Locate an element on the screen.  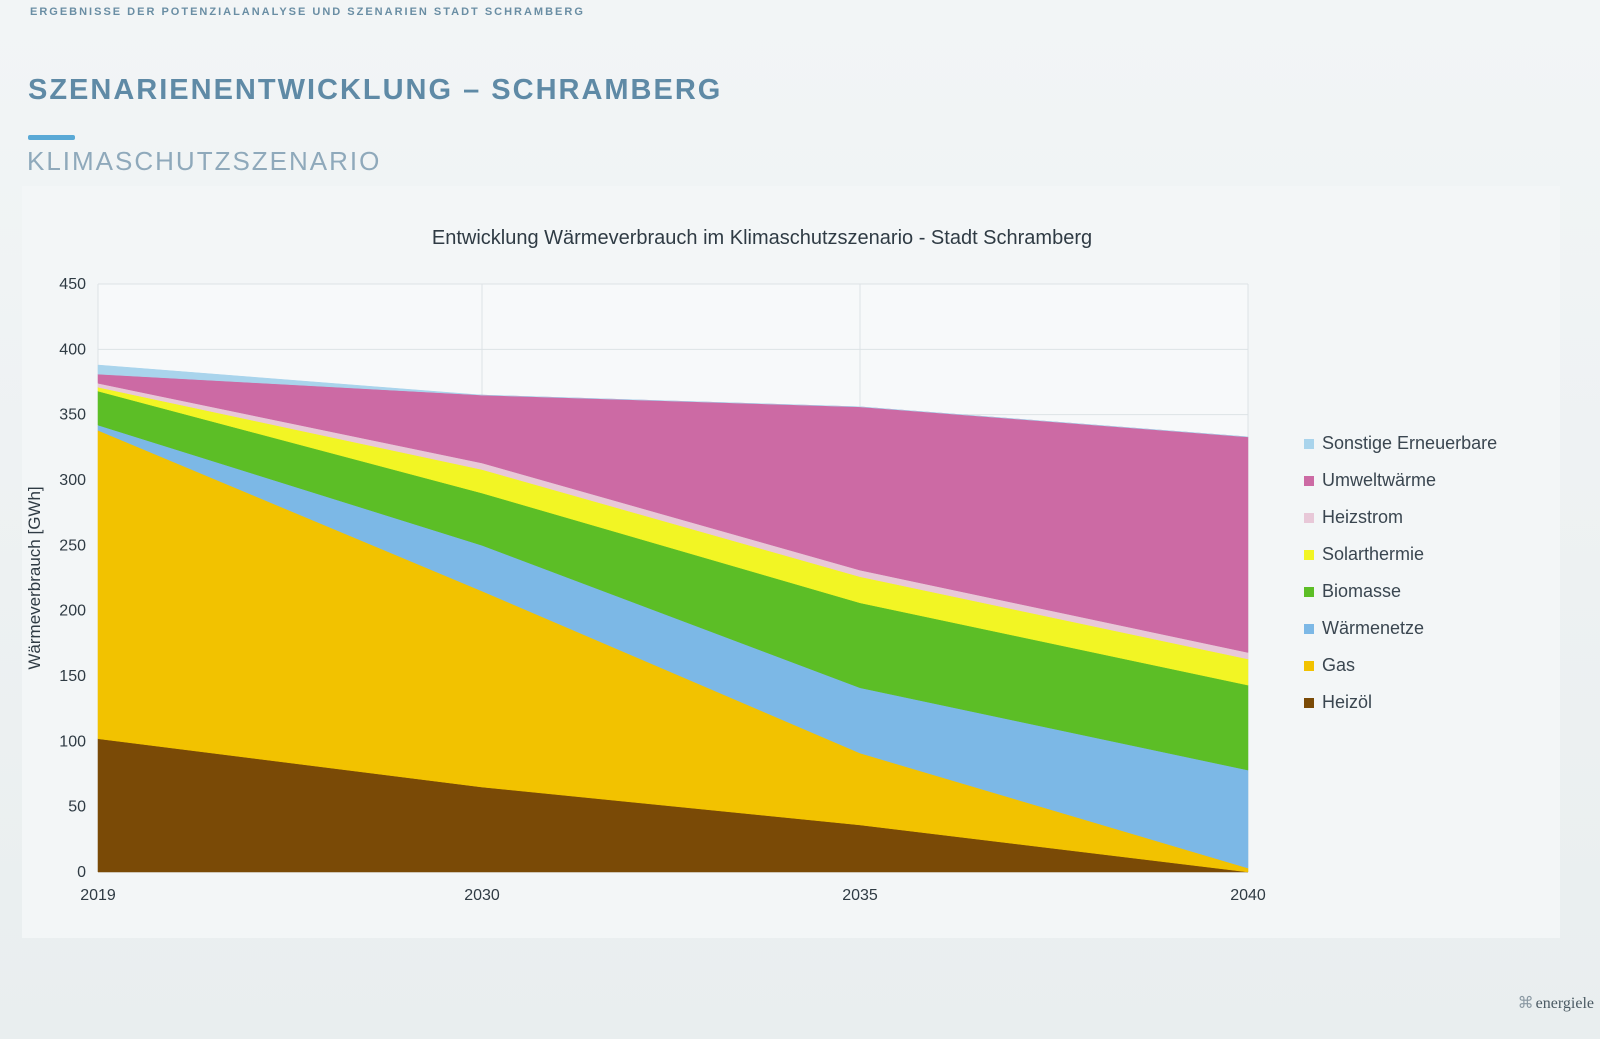
legend-label-solarthermie: Solarthermie is located at coordinates (1373, 554).